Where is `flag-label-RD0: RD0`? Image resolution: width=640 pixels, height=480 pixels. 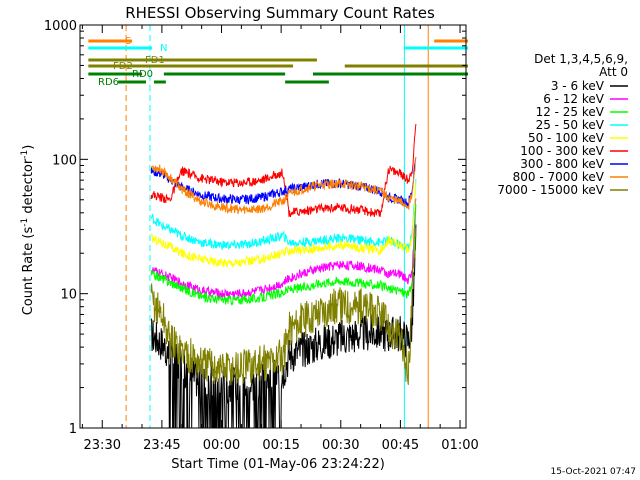 flag-label-RD0: RD0 is located at coordinates (142, 74).